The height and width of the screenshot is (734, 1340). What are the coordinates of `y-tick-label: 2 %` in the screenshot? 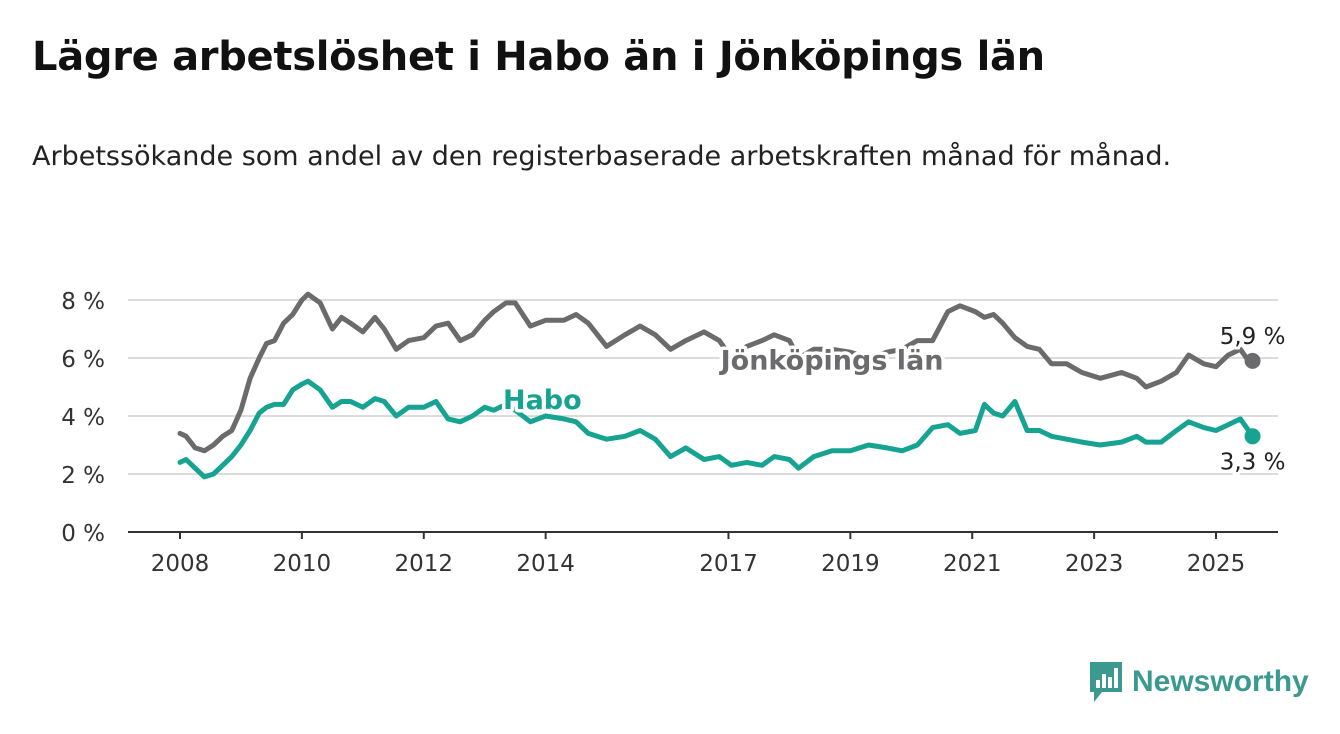 It's located at (83, 476).